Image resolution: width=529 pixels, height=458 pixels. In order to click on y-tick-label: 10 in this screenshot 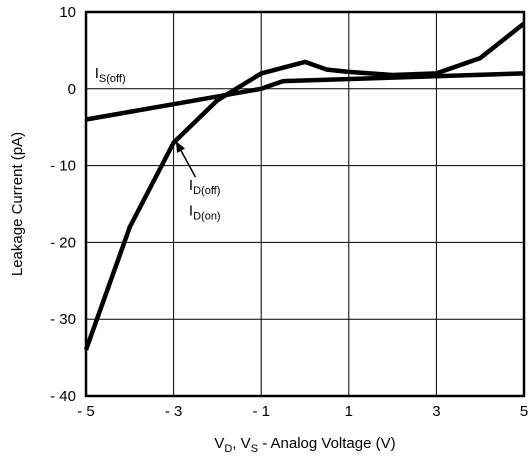, I will do `click(67, 12)`.